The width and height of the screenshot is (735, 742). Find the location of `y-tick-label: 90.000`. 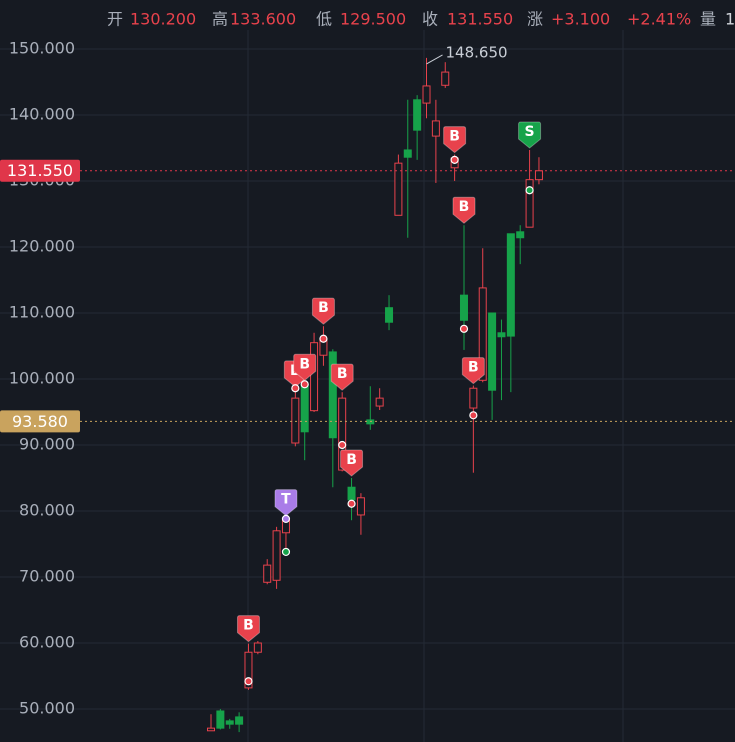

y-tick-label: 90.000 is located at coordinates (47, 443).